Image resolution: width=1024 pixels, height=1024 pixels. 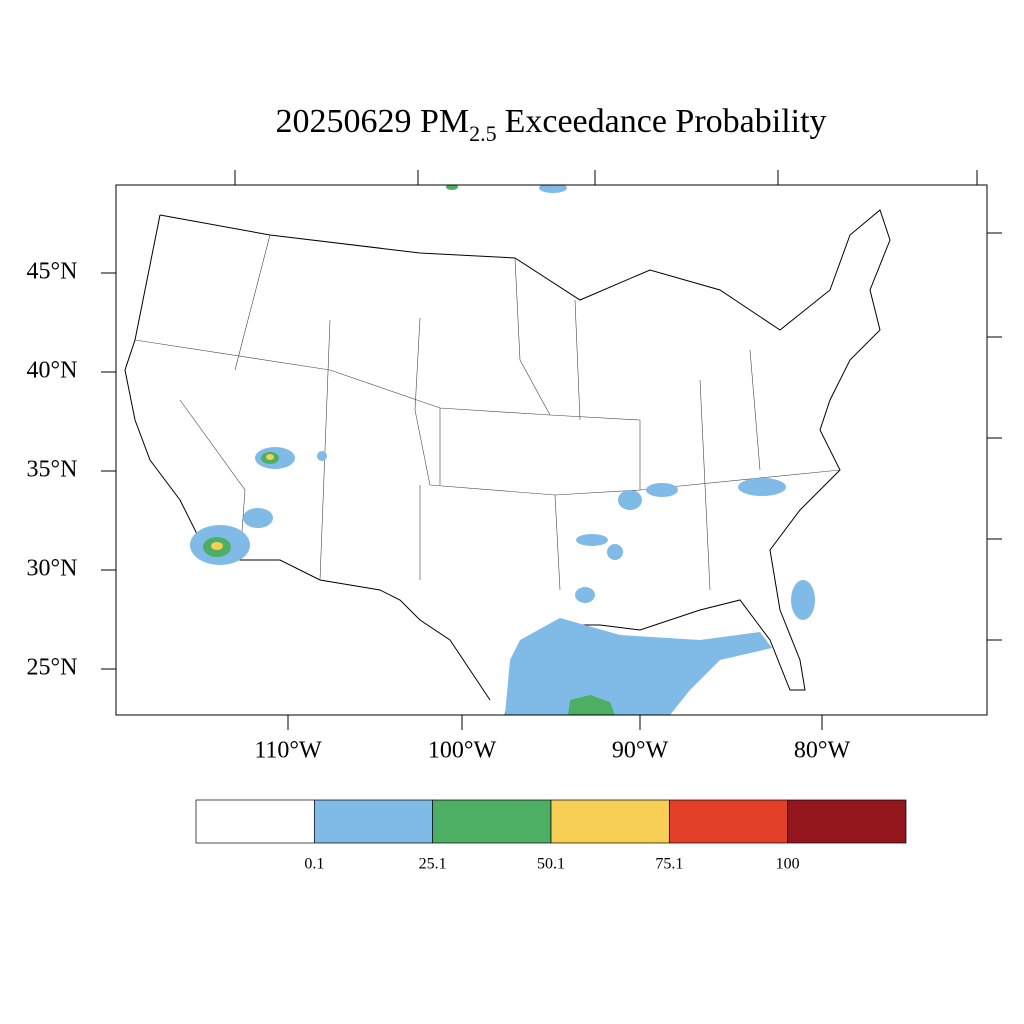 What do you see at coordinates (52, 272) in the screenshot?
I see `latitude-label: 45°N` at bounding box center [52, 272].